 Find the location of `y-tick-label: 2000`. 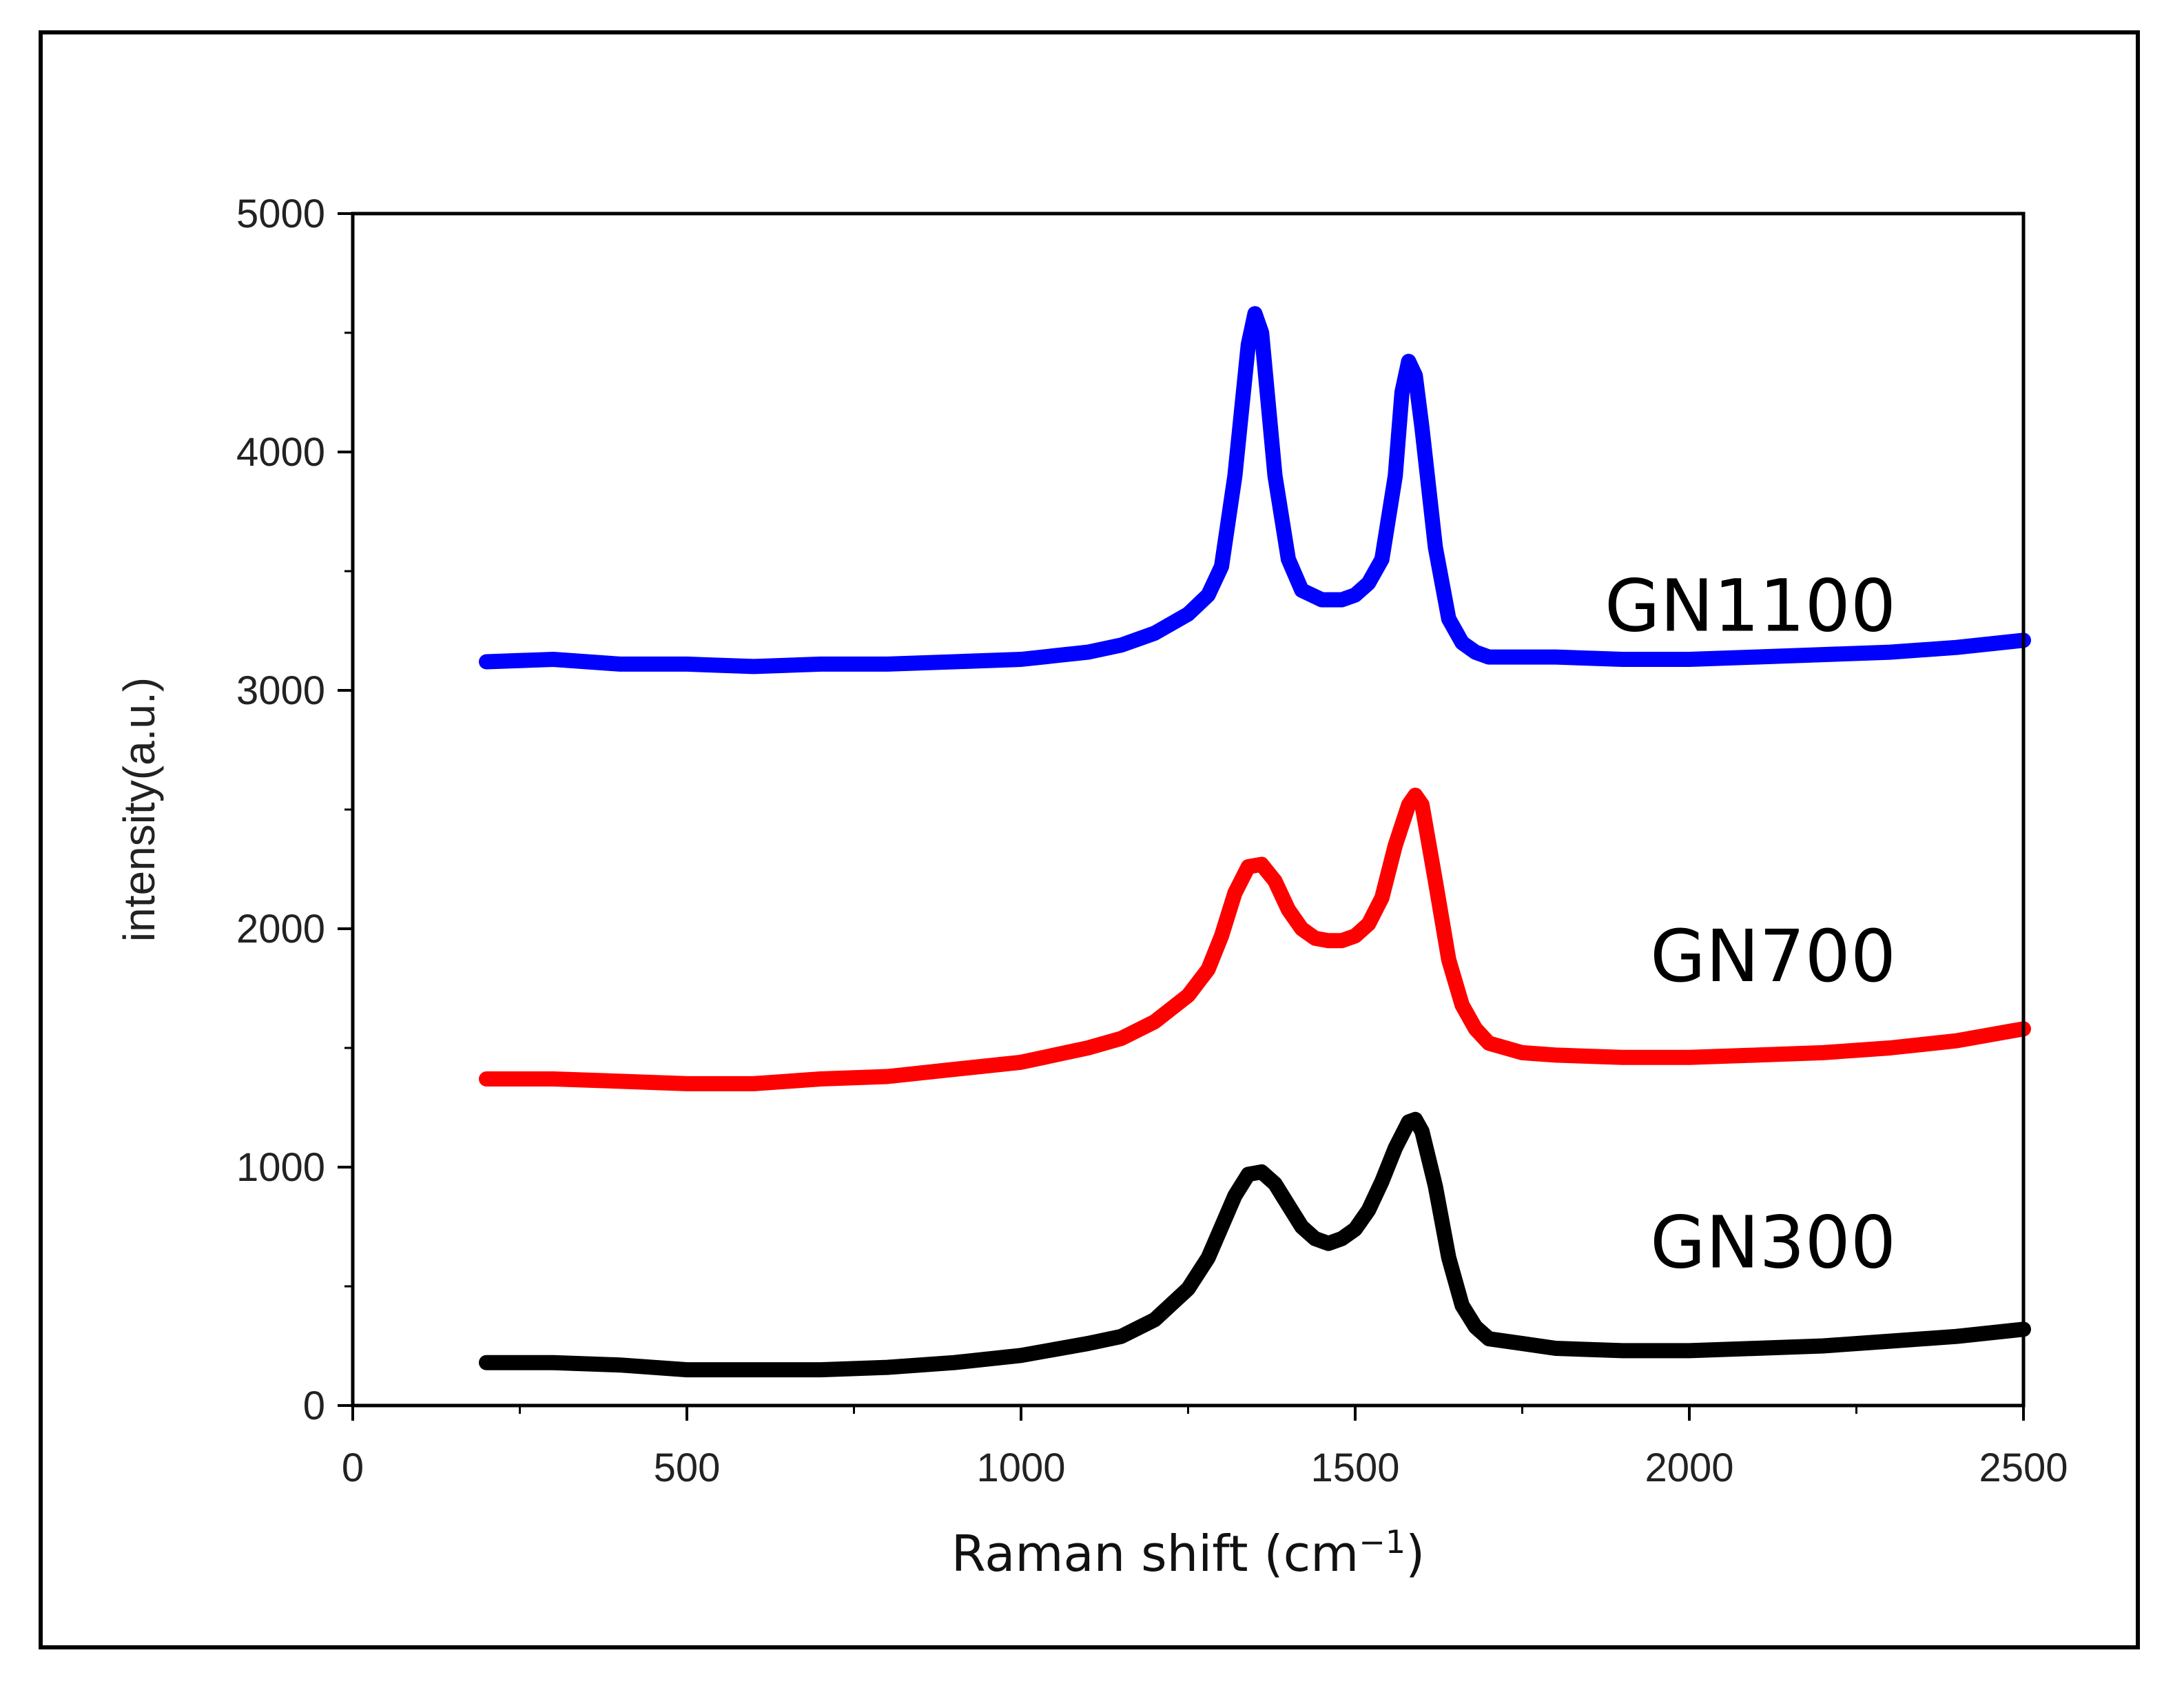

y-tick-label: 2000 is located at coordinates (280, 929).